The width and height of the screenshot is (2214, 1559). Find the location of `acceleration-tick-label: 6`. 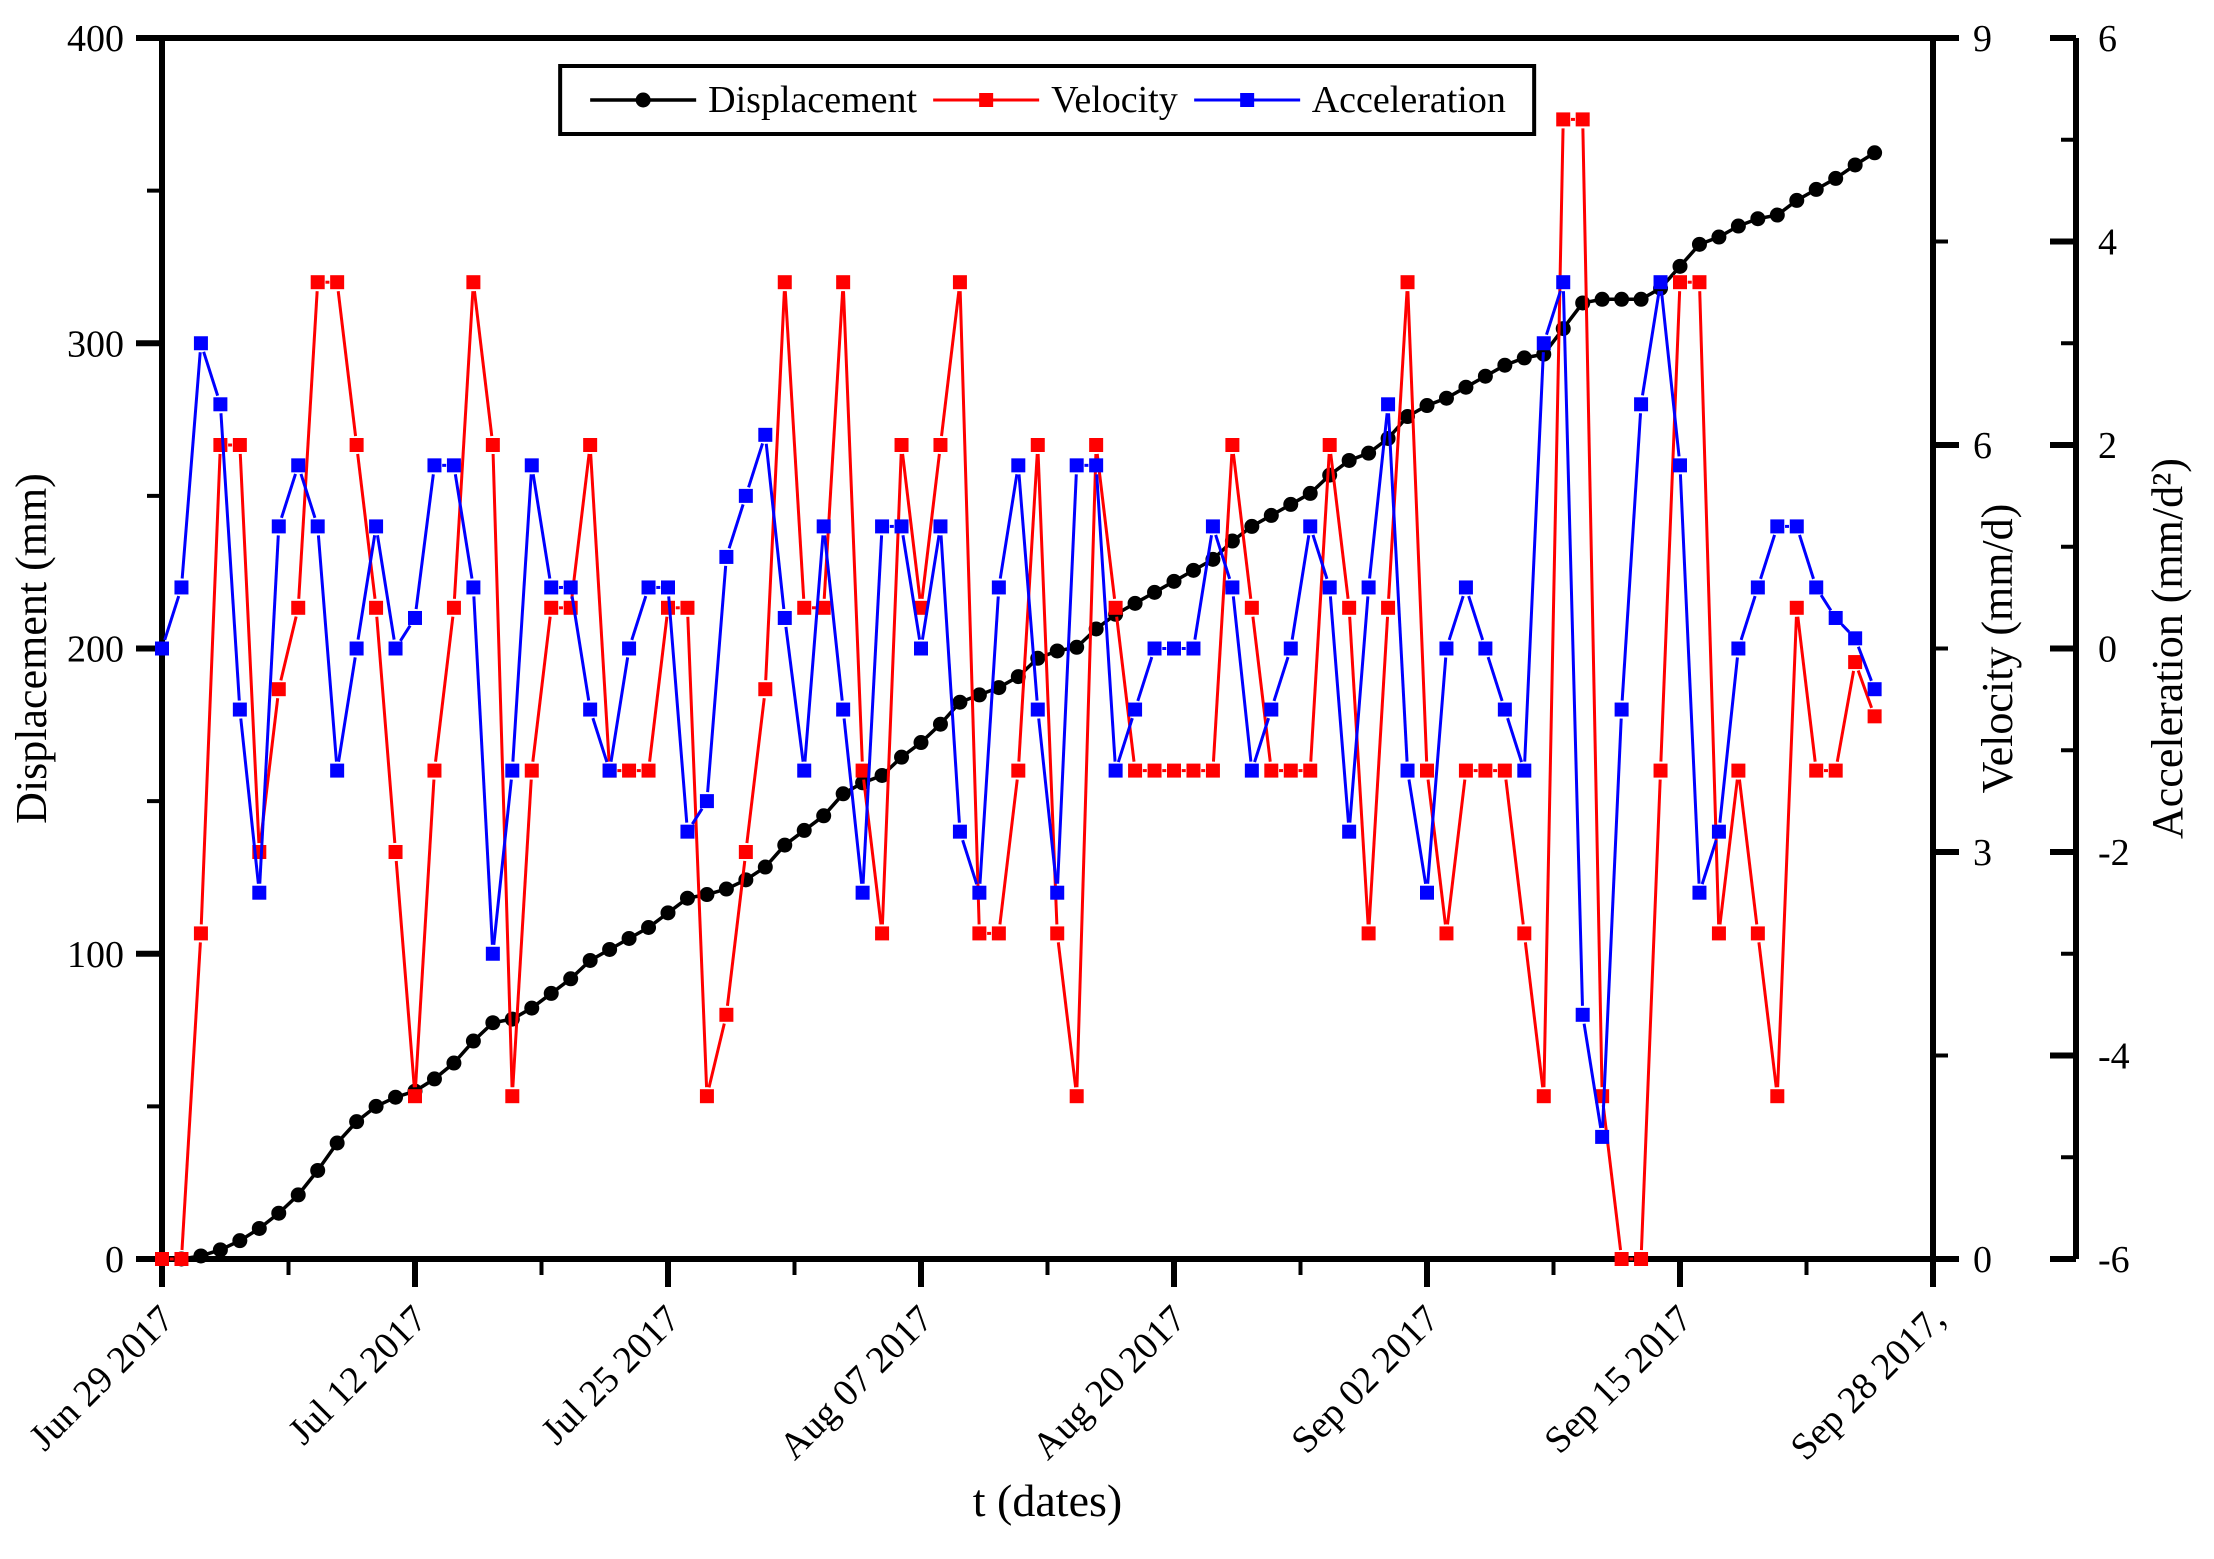

acceleration-tick-label: 6 is located at coordinates (2107, 39).